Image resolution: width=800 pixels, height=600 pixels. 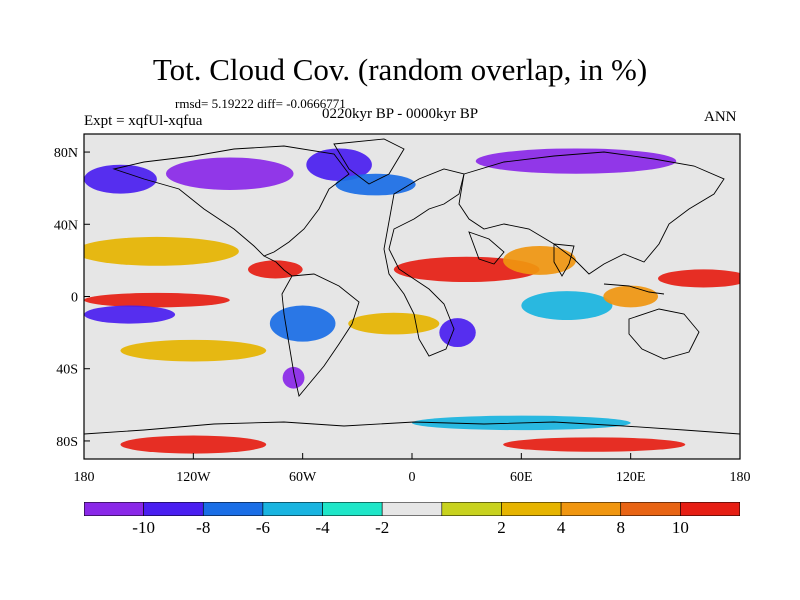 I want to click on x-tick-label: 120E, so click(x=631, y=477).